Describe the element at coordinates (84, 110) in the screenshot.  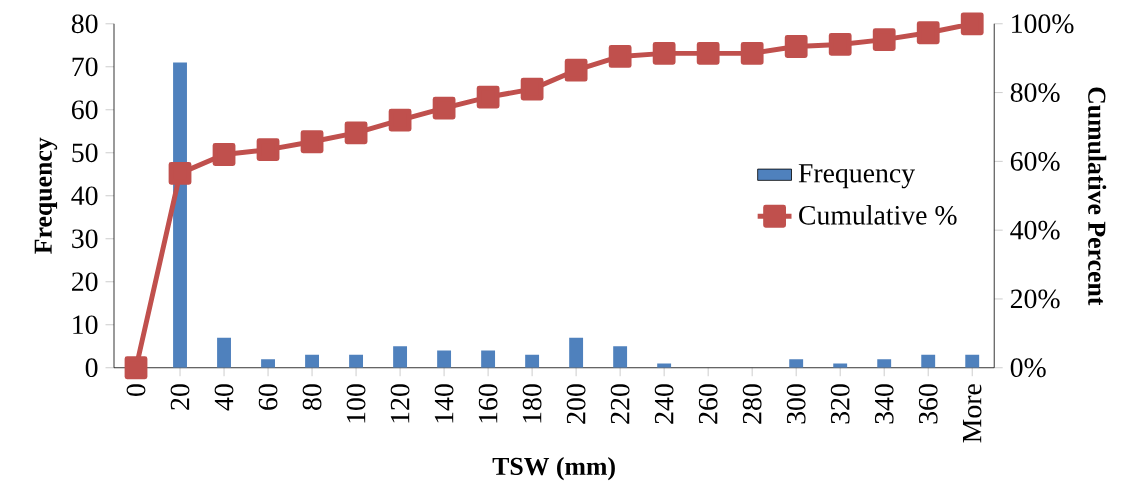
I see `y-tick-label: 60` at that location.